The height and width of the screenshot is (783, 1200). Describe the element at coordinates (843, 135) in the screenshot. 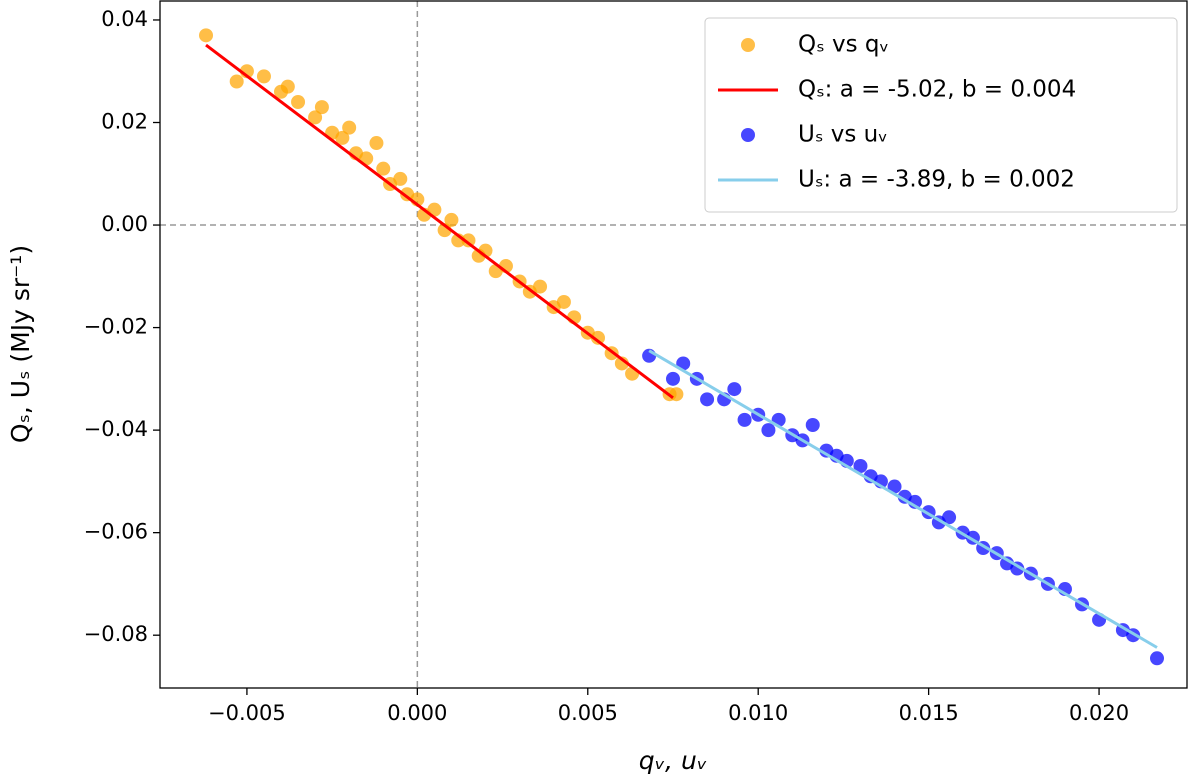

I see `legend-label: Uₛ vs uᵥ` at that location.